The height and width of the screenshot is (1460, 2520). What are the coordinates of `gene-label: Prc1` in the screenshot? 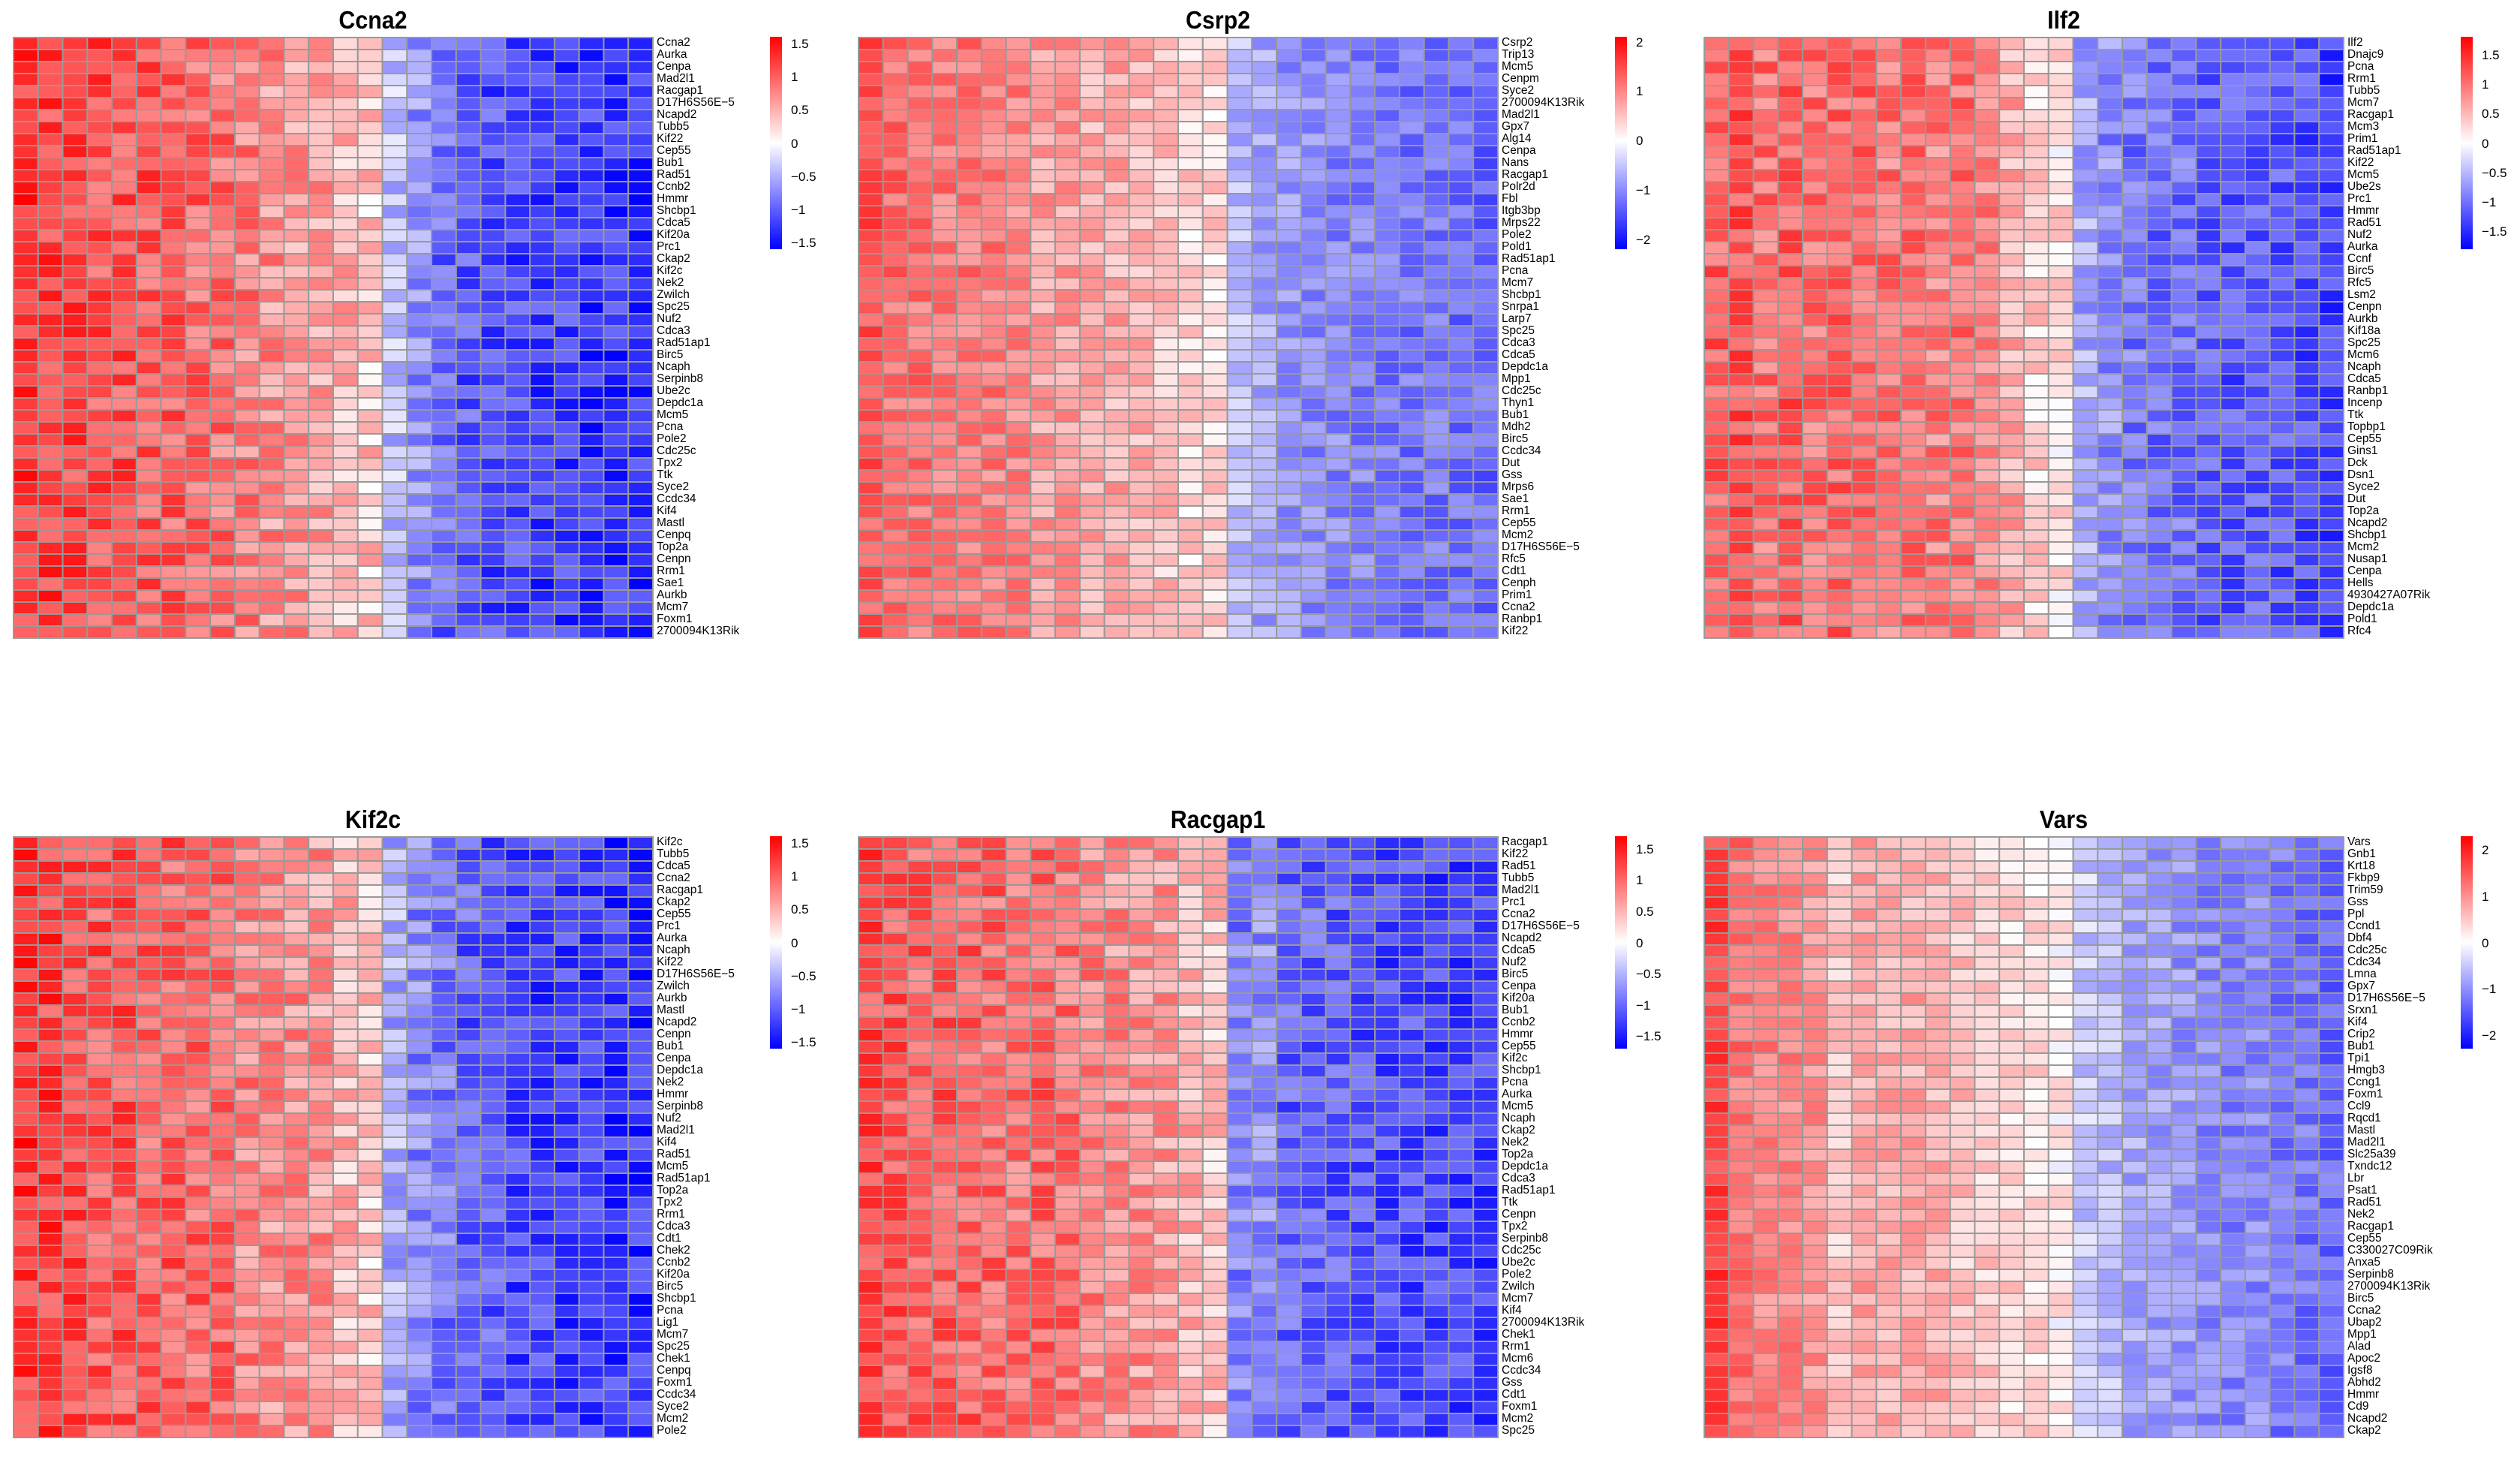 It's located at (2359, 199).